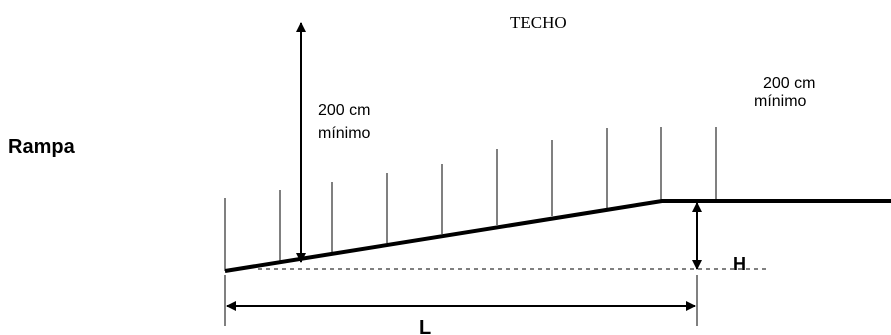 Image resolution: width=891 pixels, height=335 pixels. What do you see at coordinates (538, 22) in the screenshot?
I see `ceiling-label: TECHO` at bounding box center [538, 22].